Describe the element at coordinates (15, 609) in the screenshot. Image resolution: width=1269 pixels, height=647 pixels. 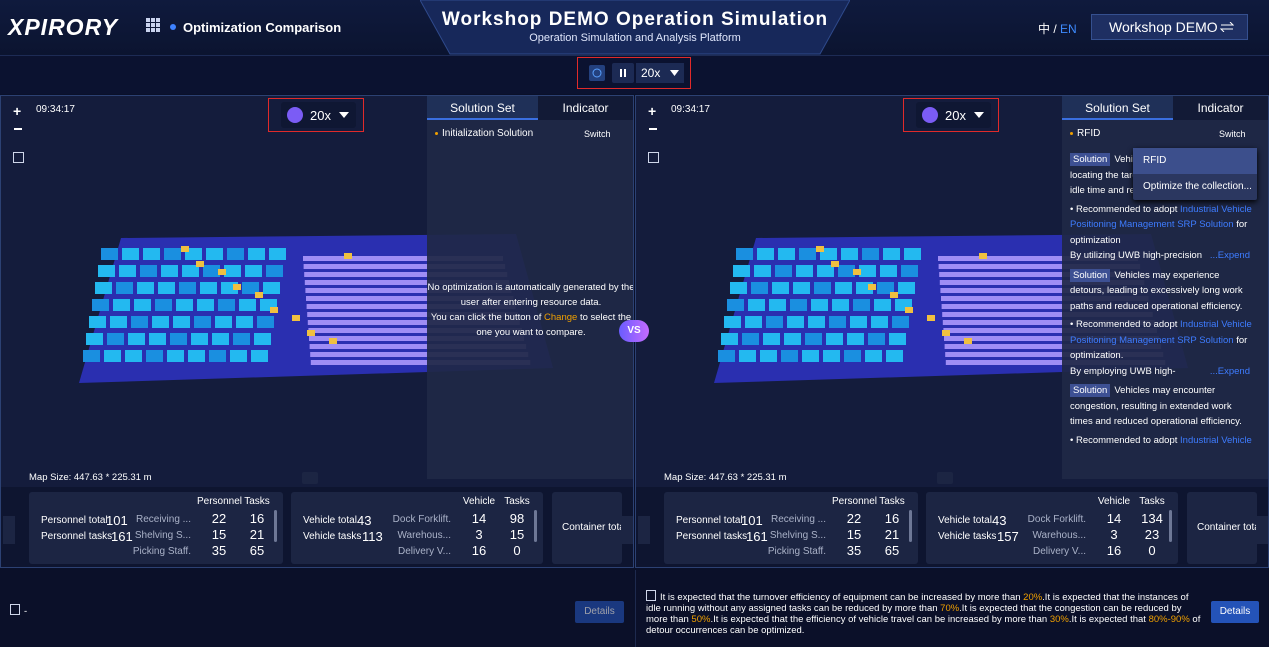
I see `summary-icon` at that location.